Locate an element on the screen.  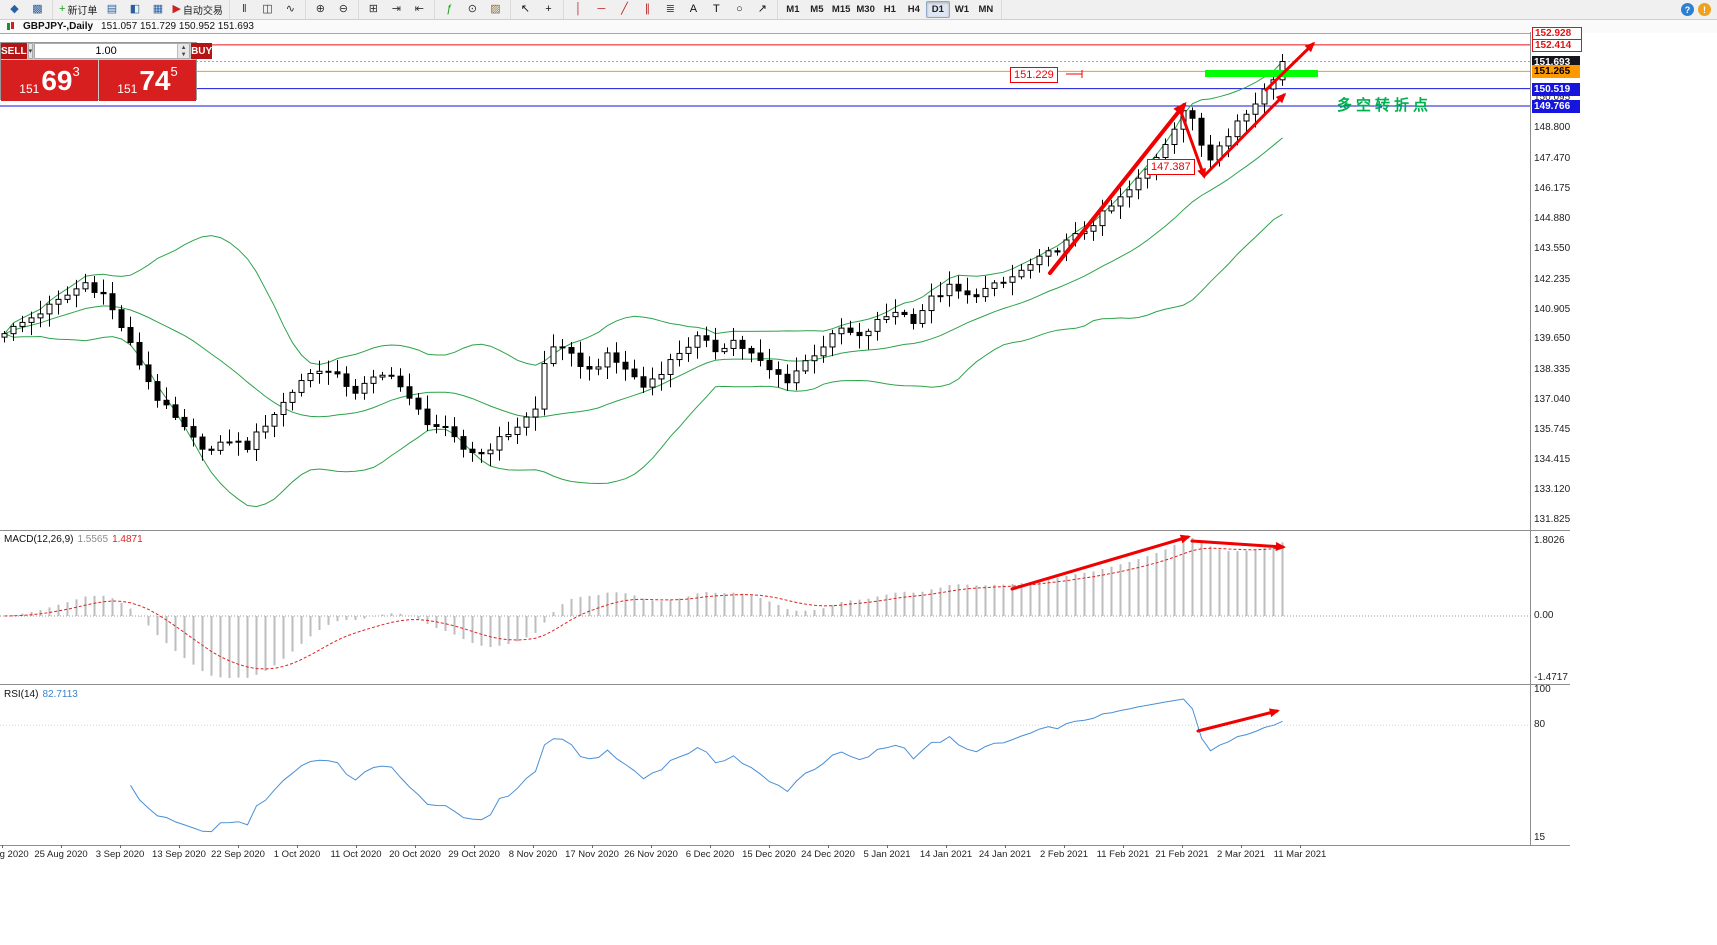
autotrading-button: ▶ 自动交易 is located at coordinates (197, 9).